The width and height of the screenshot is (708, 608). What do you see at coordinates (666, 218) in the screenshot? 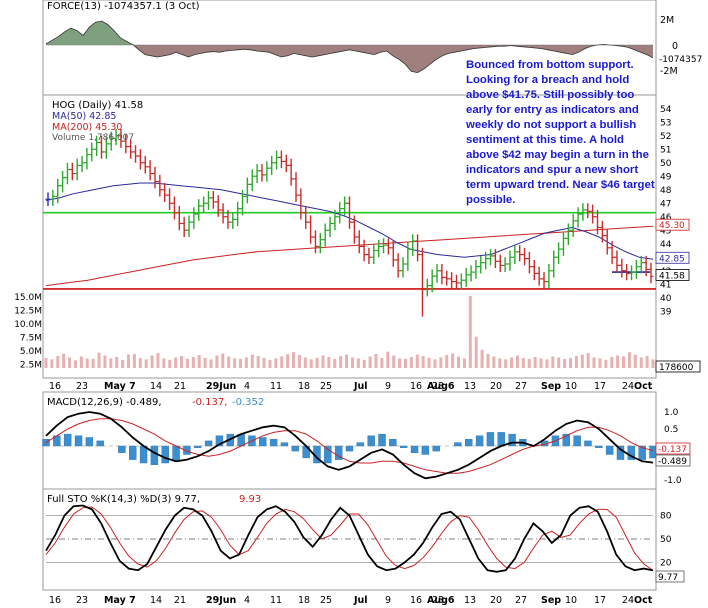
I see `price-tick: 46` at bounding box center [666, 218].